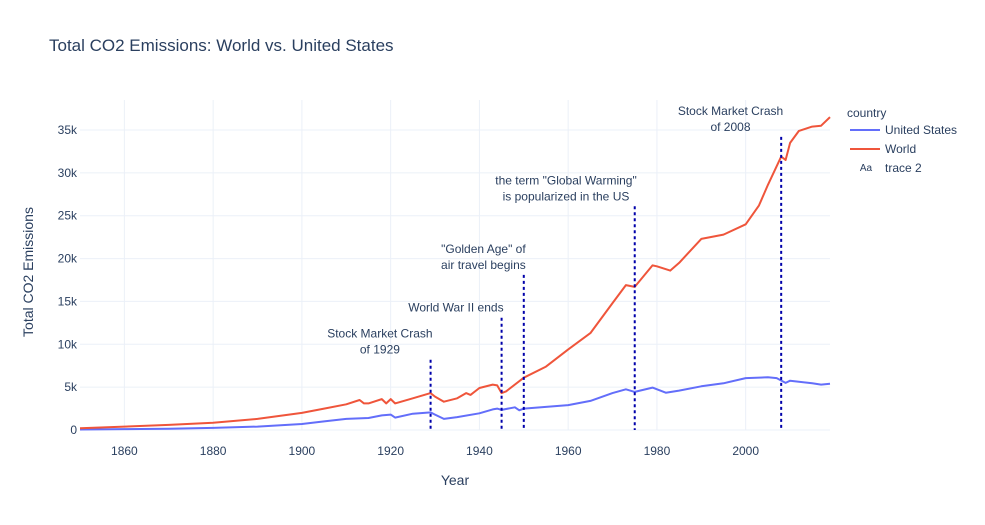 Image resolution: width=985 pixels, height=525 pixels. I want to click on legend-entry: trace 2, so click(903, 168).